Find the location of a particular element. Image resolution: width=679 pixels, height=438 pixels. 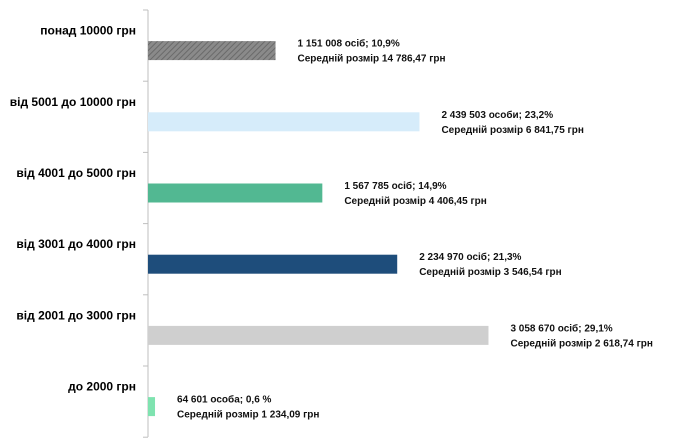

data-label-average: Середній розмір 2 618,74 грн is located at coordinates (581, 343).